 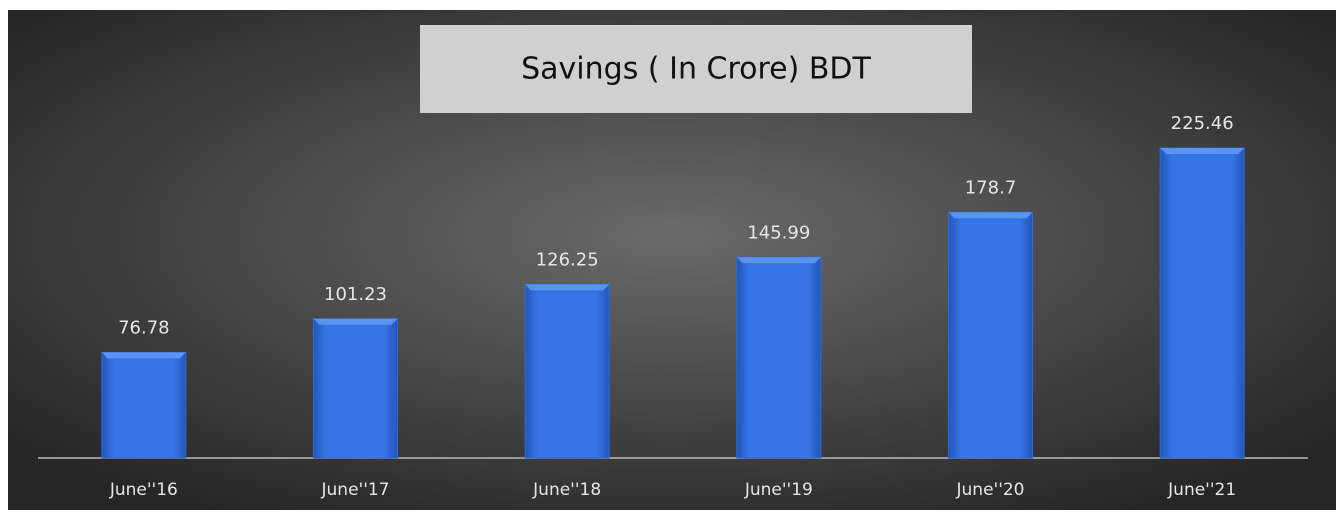 What do you see at coordinates (567, 259) in the screenshot?
I see `value-label: 126.25` at bounding box center [567, 259].